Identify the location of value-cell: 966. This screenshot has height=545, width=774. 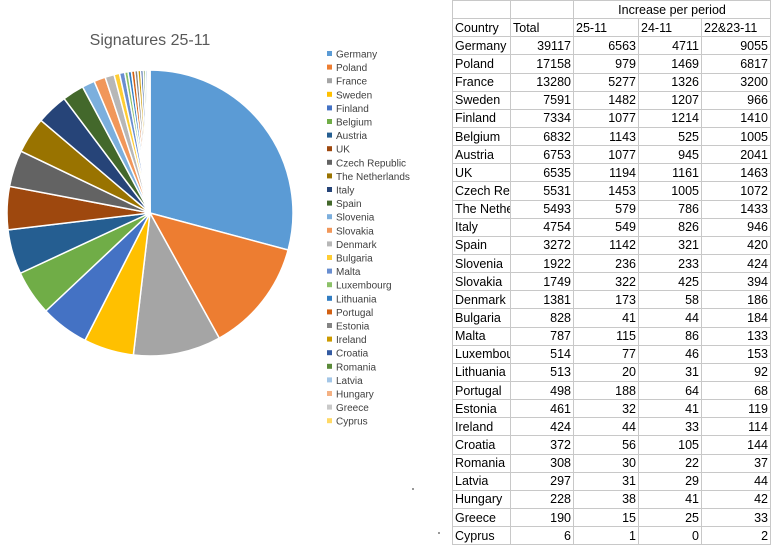
(736, 100).